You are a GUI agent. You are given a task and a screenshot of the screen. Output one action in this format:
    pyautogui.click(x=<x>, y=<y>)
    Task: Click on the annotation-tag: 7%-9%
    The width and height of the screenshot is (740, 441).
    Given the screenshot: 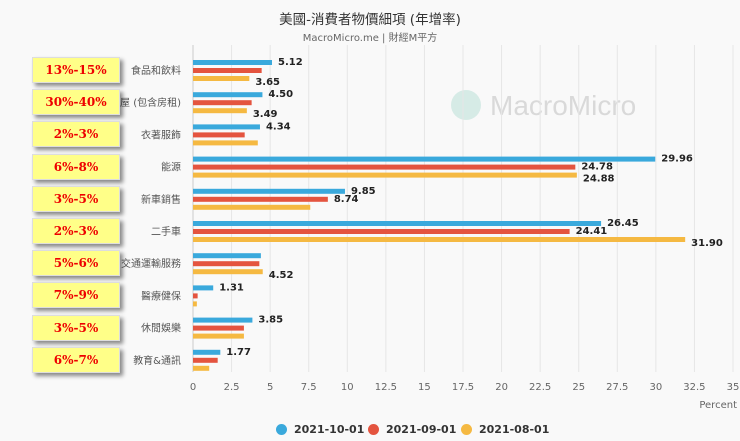 What is the action you would take?
    pyautogui.click(x=76, y=295)
    